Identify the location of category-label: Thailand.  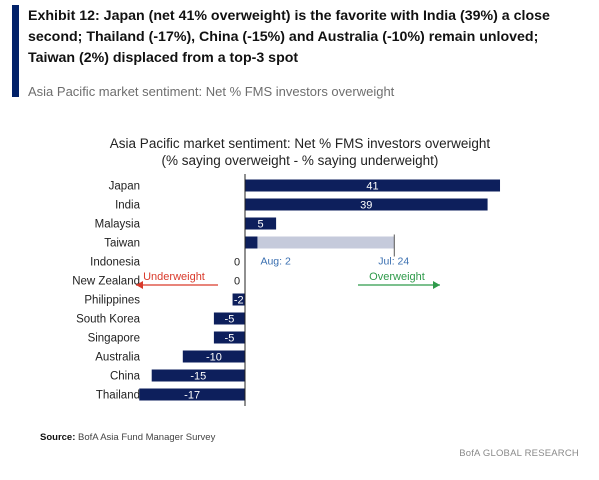
(118, 396).